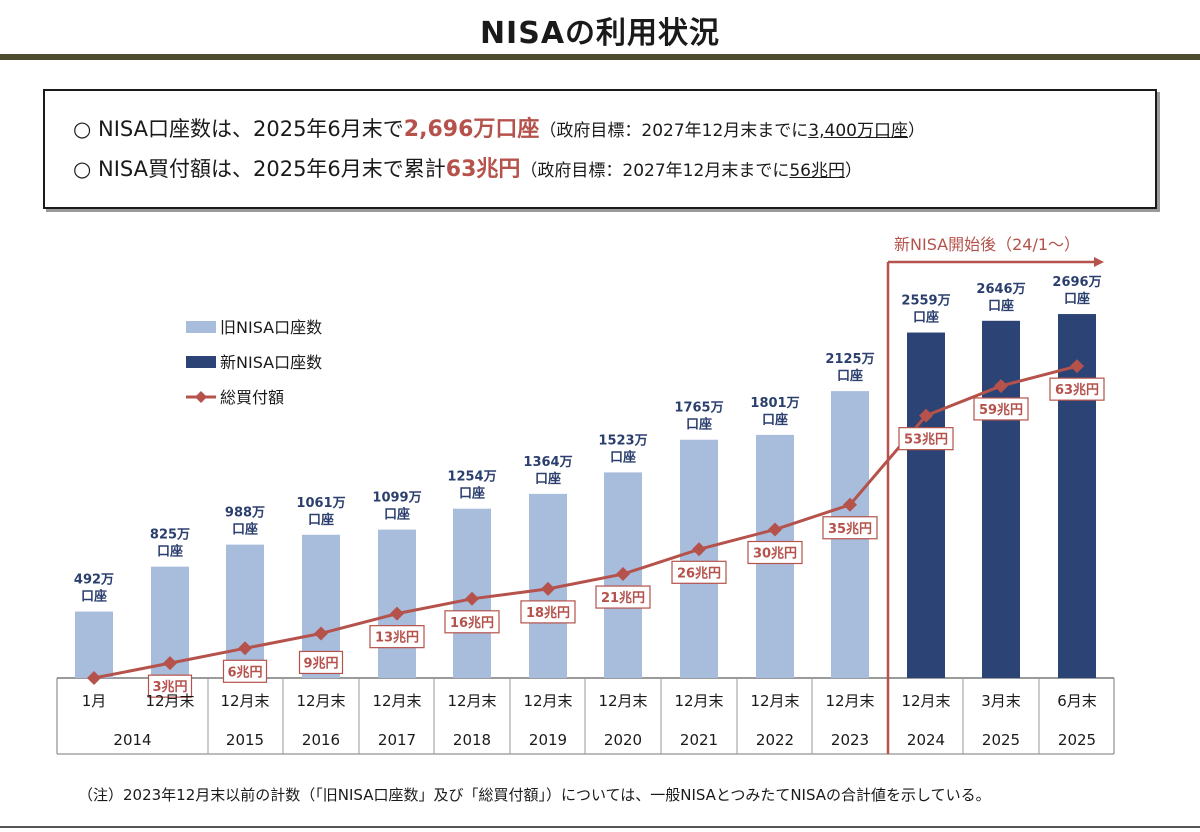 The image size is (1200, 832). Describe the element at coordinates (548, 740) in the screenshot. I see `year-label: 2019` at that location.